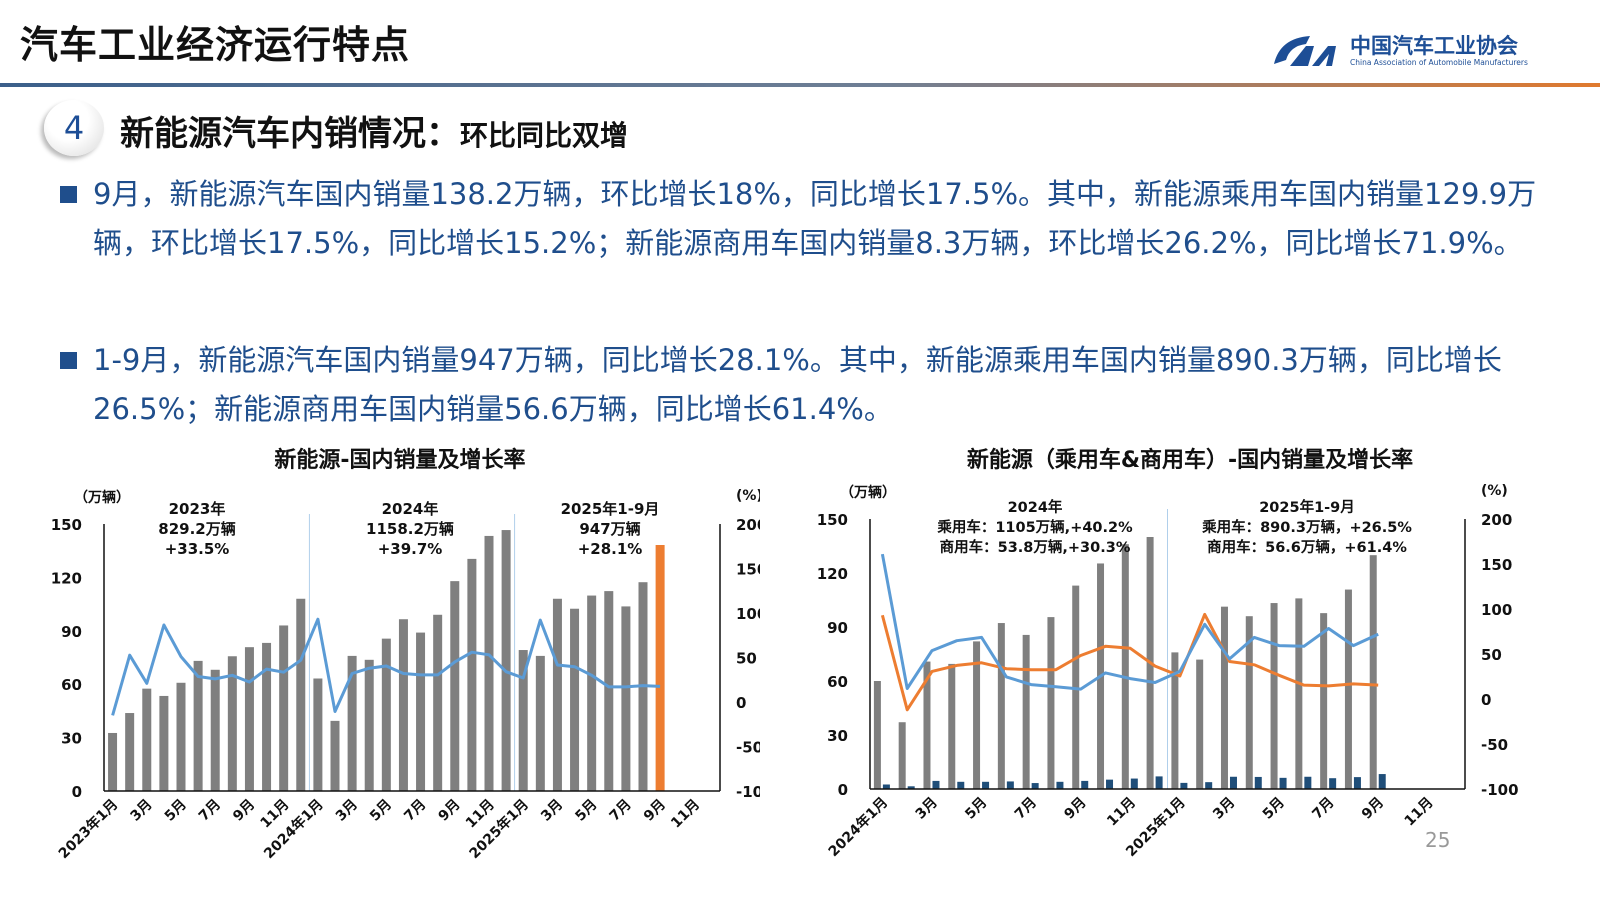  What do you see at coordinates (936, 784) in the screenshot?
I see `bar-s1-m2` at bounding box center [936, 784].